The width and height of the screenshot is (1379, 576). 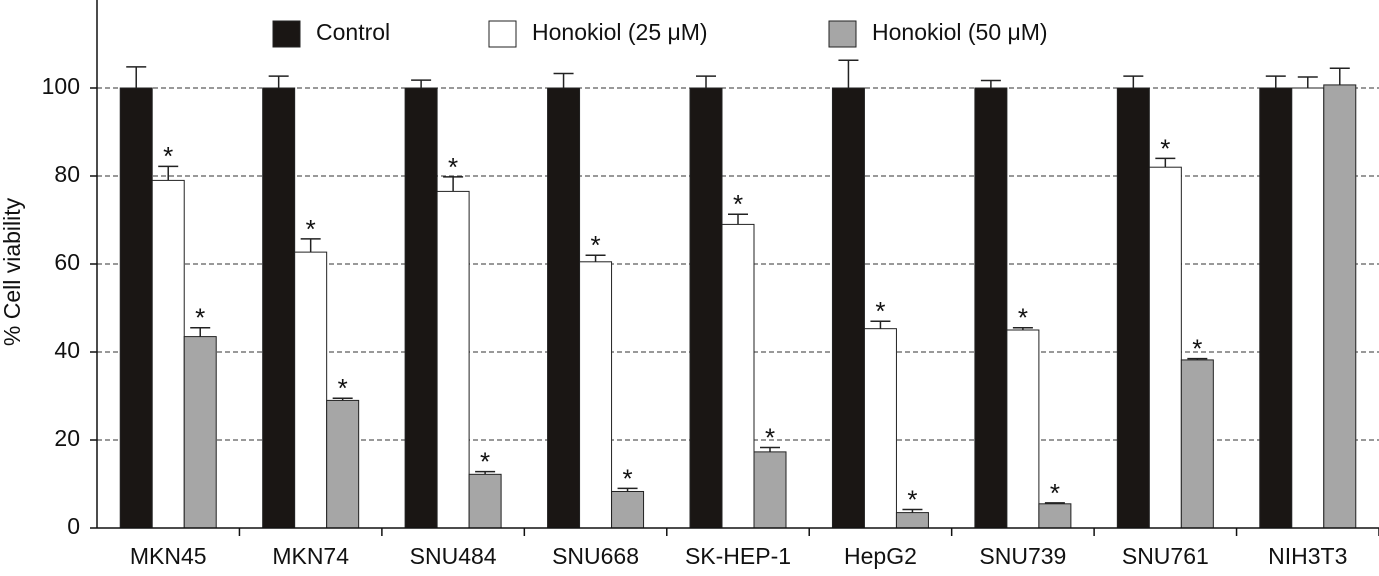 I want to click on y-tick-label: 80, so click(x=67, y=174).